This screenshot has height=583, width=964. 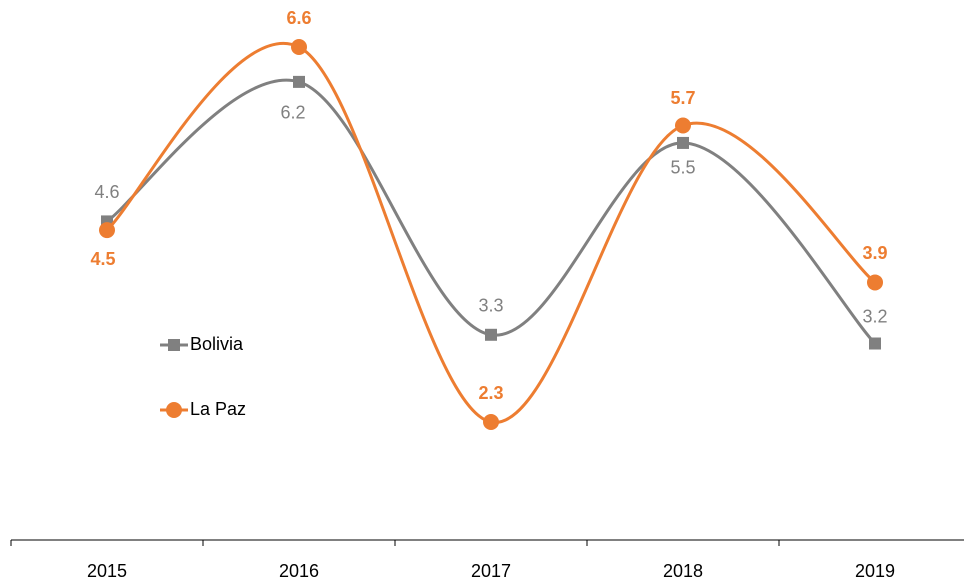 I want to click on data-label: 3.2, so click(x=874, y=316).